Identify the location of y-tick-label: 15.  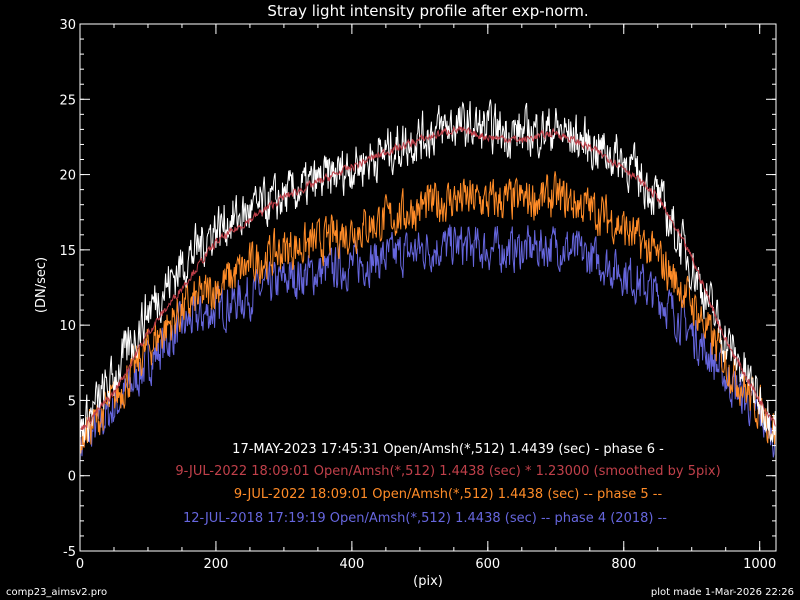
(67, 251).